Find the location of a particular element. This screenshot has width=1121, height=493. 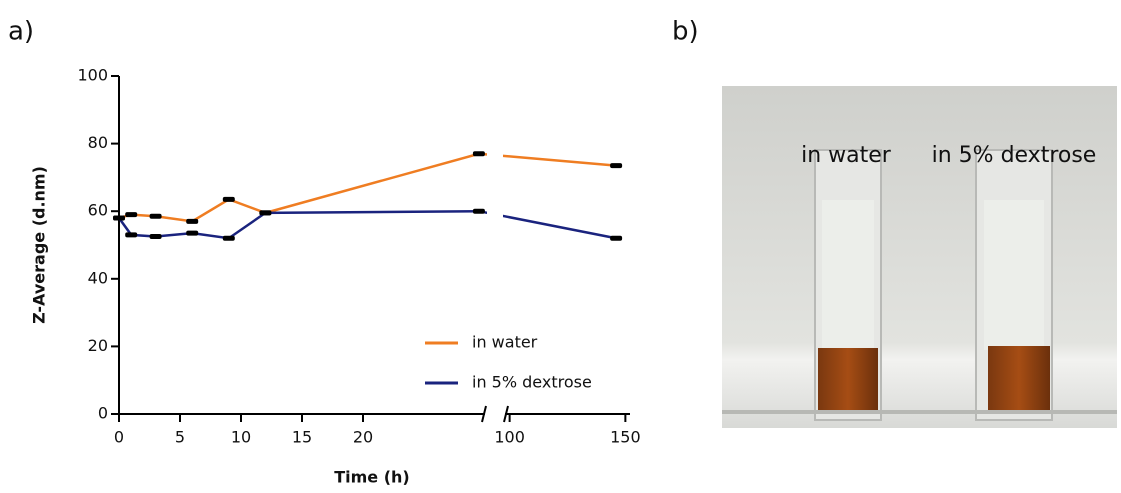

x-tick-label: 0 is located at coordinates (119, 437).